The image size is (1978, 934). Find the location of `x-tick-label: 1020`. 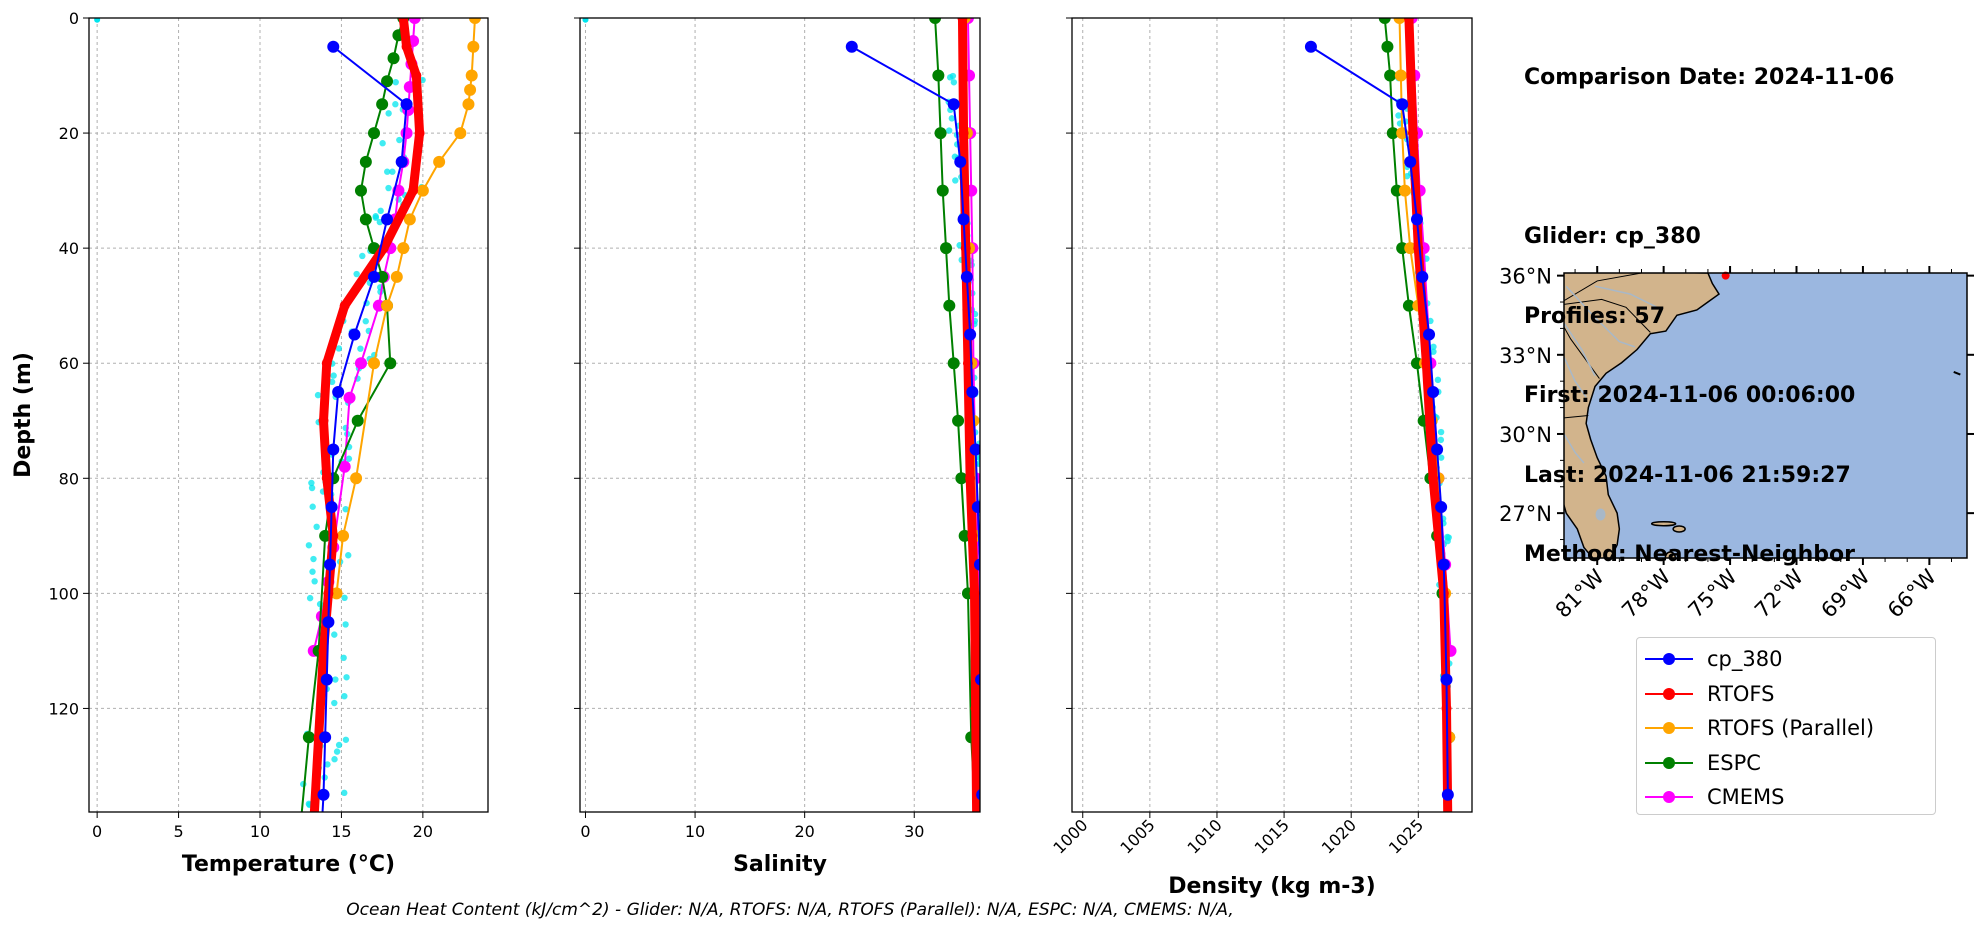

x-tick-label: 1020 is located at coordinates (1339, 836).